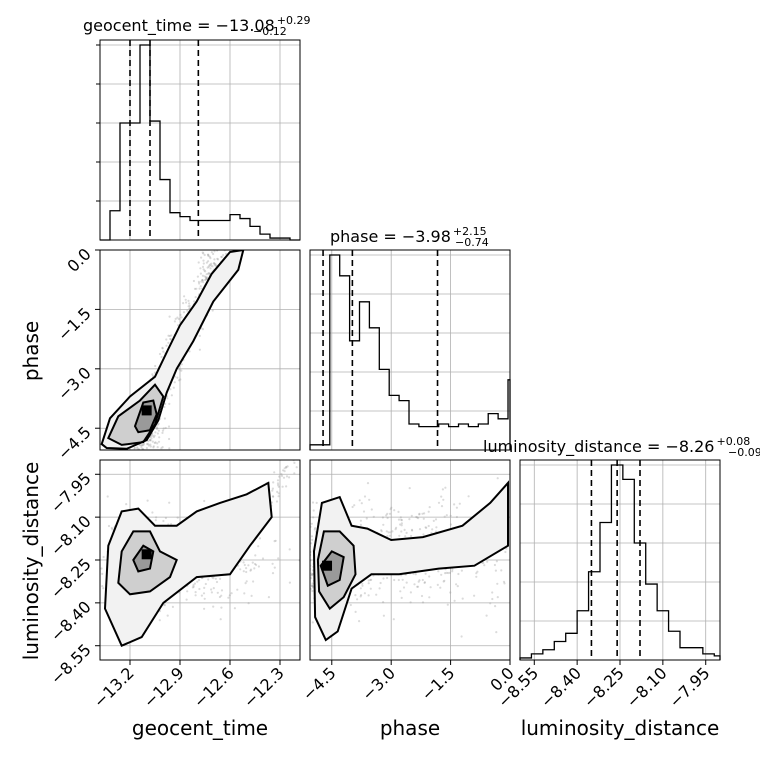 The width and height of the screenshot is (760, 760). I want to click on title-phase-lower: −0.74, so click(472, 242).